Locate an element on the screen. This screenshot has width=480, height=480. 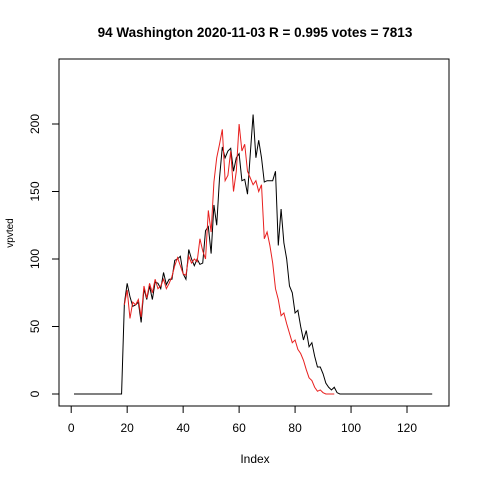
x-tick-label: 80 is located at coordinates (295, 428).